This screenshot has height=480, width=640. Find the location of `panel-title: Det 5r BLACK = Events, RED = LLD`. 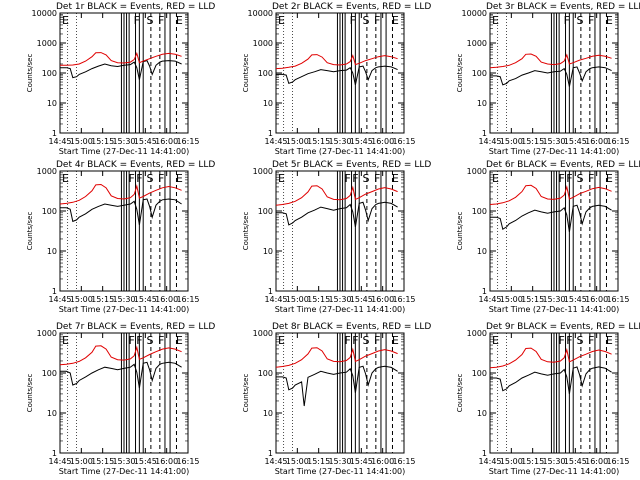

panel-title: Det 5r BLACK = Events, RED = LLD is located at coordinates (351, 165).